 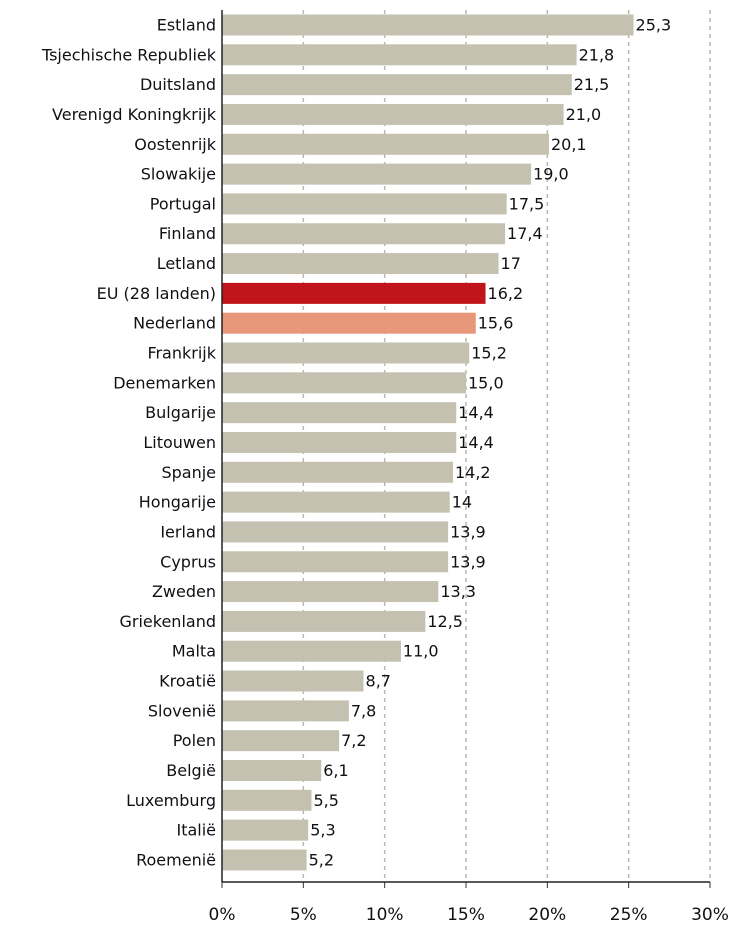 I want to click on value-label: 21,8, so click(x=597, y=54).